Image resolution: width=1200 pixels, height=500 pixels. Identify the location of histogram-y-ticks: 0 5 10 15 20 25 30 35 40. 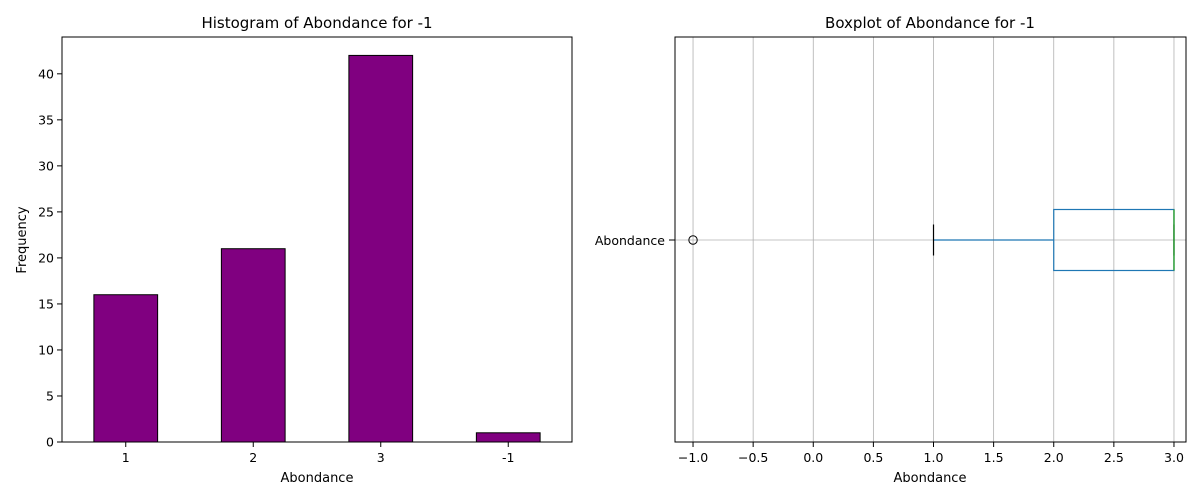
(50, 258).